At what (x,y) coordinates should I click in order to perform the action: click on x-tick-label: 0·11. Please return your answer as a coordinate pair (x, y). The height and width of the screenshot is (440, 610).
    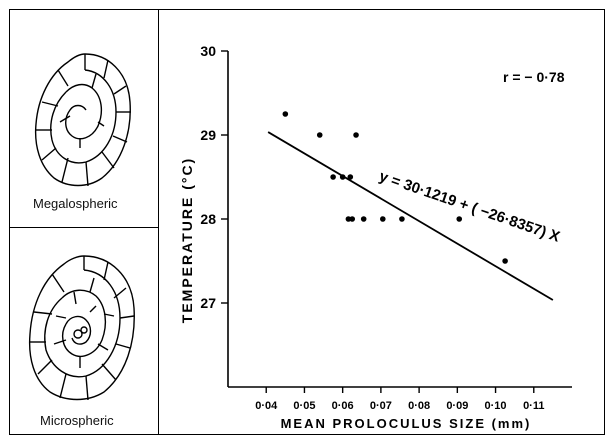
    Looking at the image, I should click on (533, 406).